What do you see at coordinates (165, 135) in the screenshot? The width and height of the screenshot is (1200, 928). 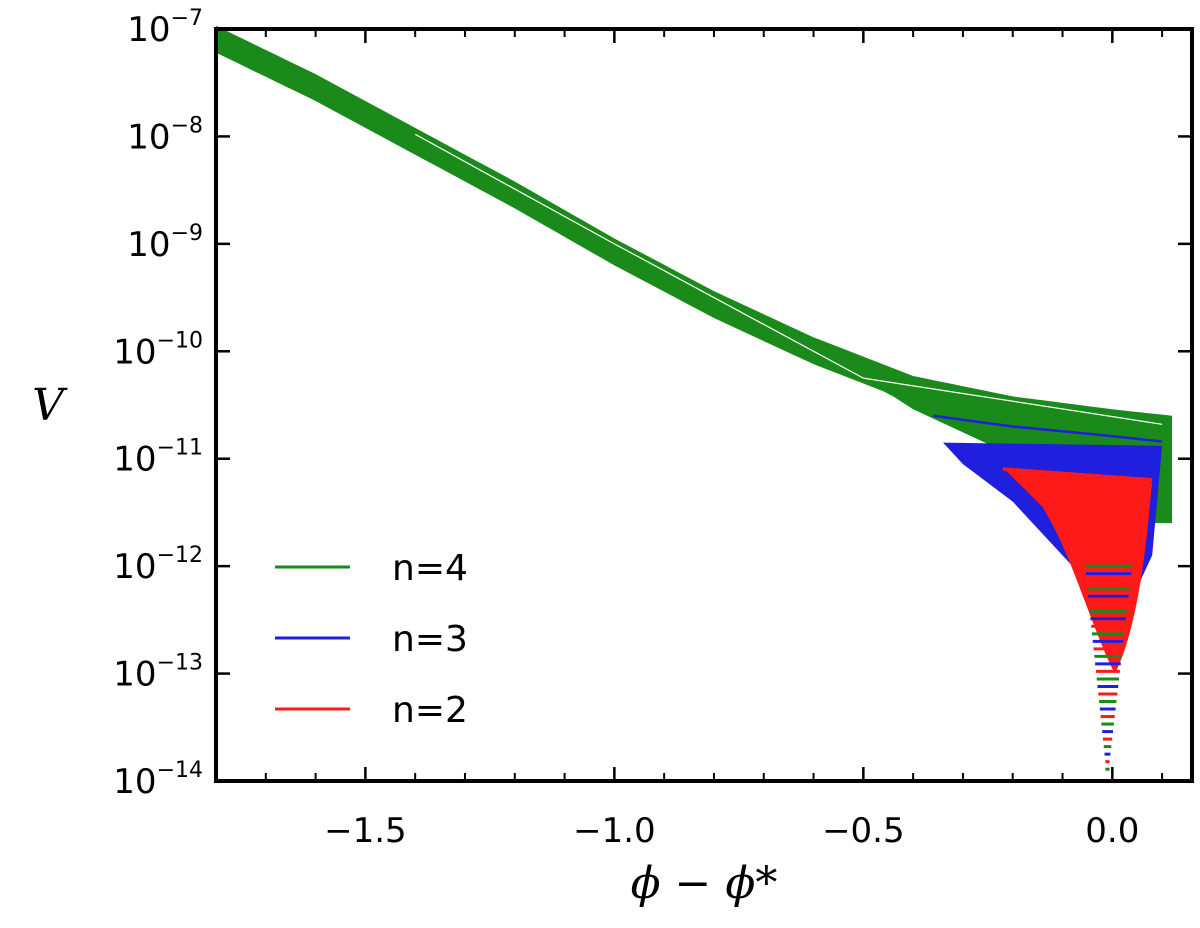 I see `y-tick-label: 10⁻⁸` at bounding box center [165, 135].